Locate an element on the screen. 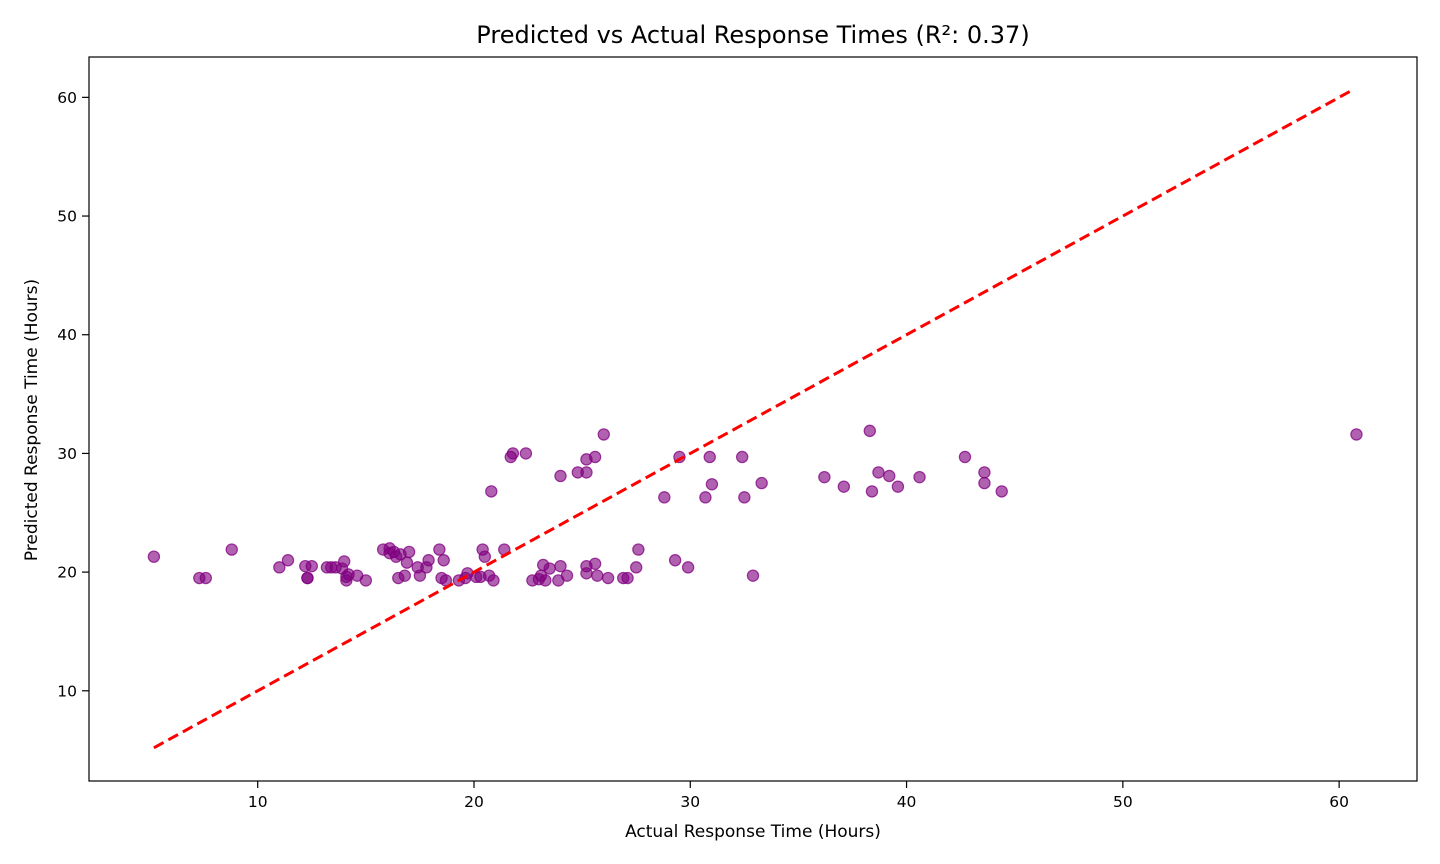  x-tick-label: 60 is located at coordinates (1339, 802).